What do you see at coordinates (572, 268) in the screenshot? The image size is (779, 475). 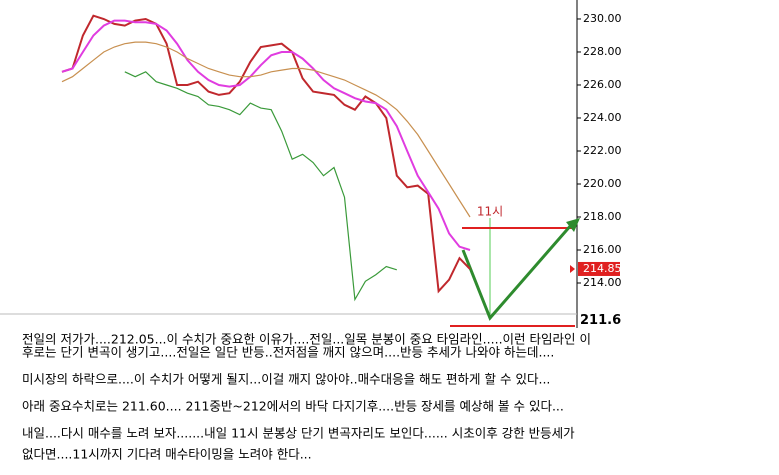 I see `last-price-pointer` at bounding box center [572, 268].